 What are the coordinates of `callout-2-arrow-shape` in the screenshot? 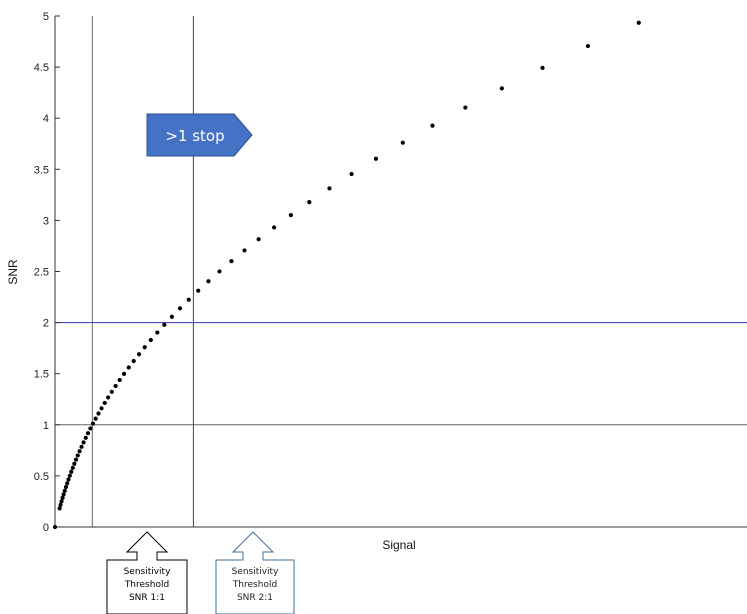 It's located at (255, 572).